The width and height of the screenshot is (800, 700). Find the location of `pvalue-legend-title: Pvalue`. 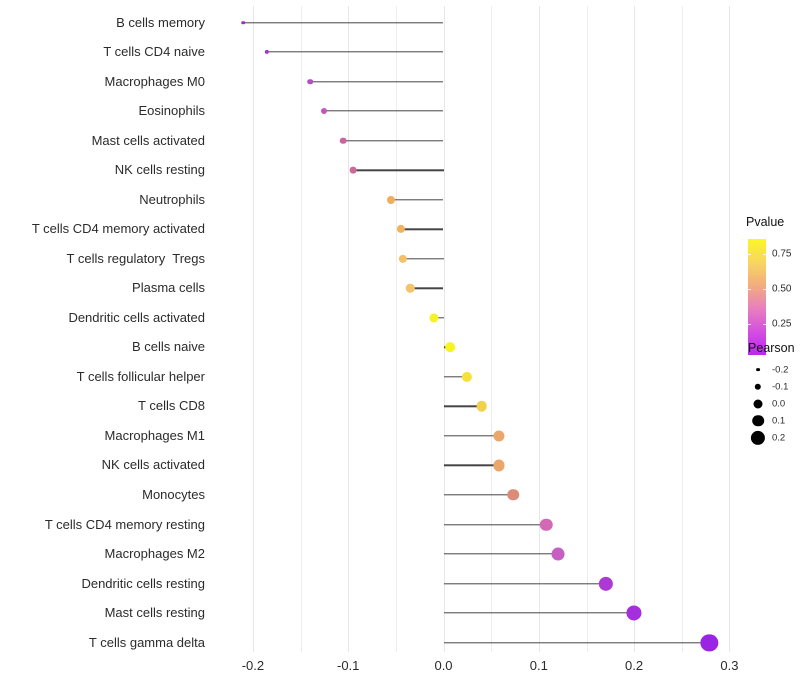

pvalue-legend-title: Pvalue is located at coordinates (765, 222).